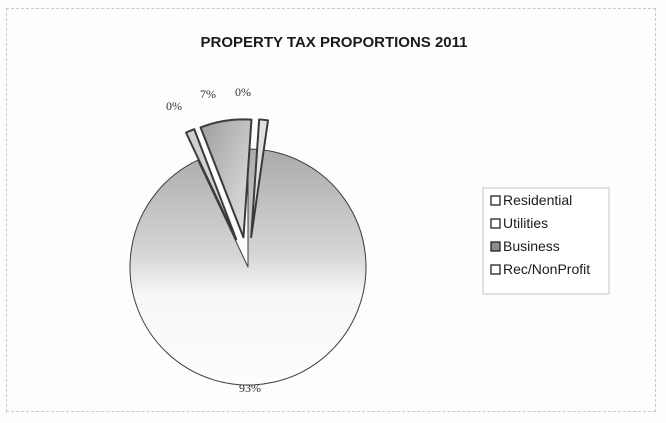 The image size is (666, 423). I want to click on legend-label-utilities: Utilities, so click(525, 223).